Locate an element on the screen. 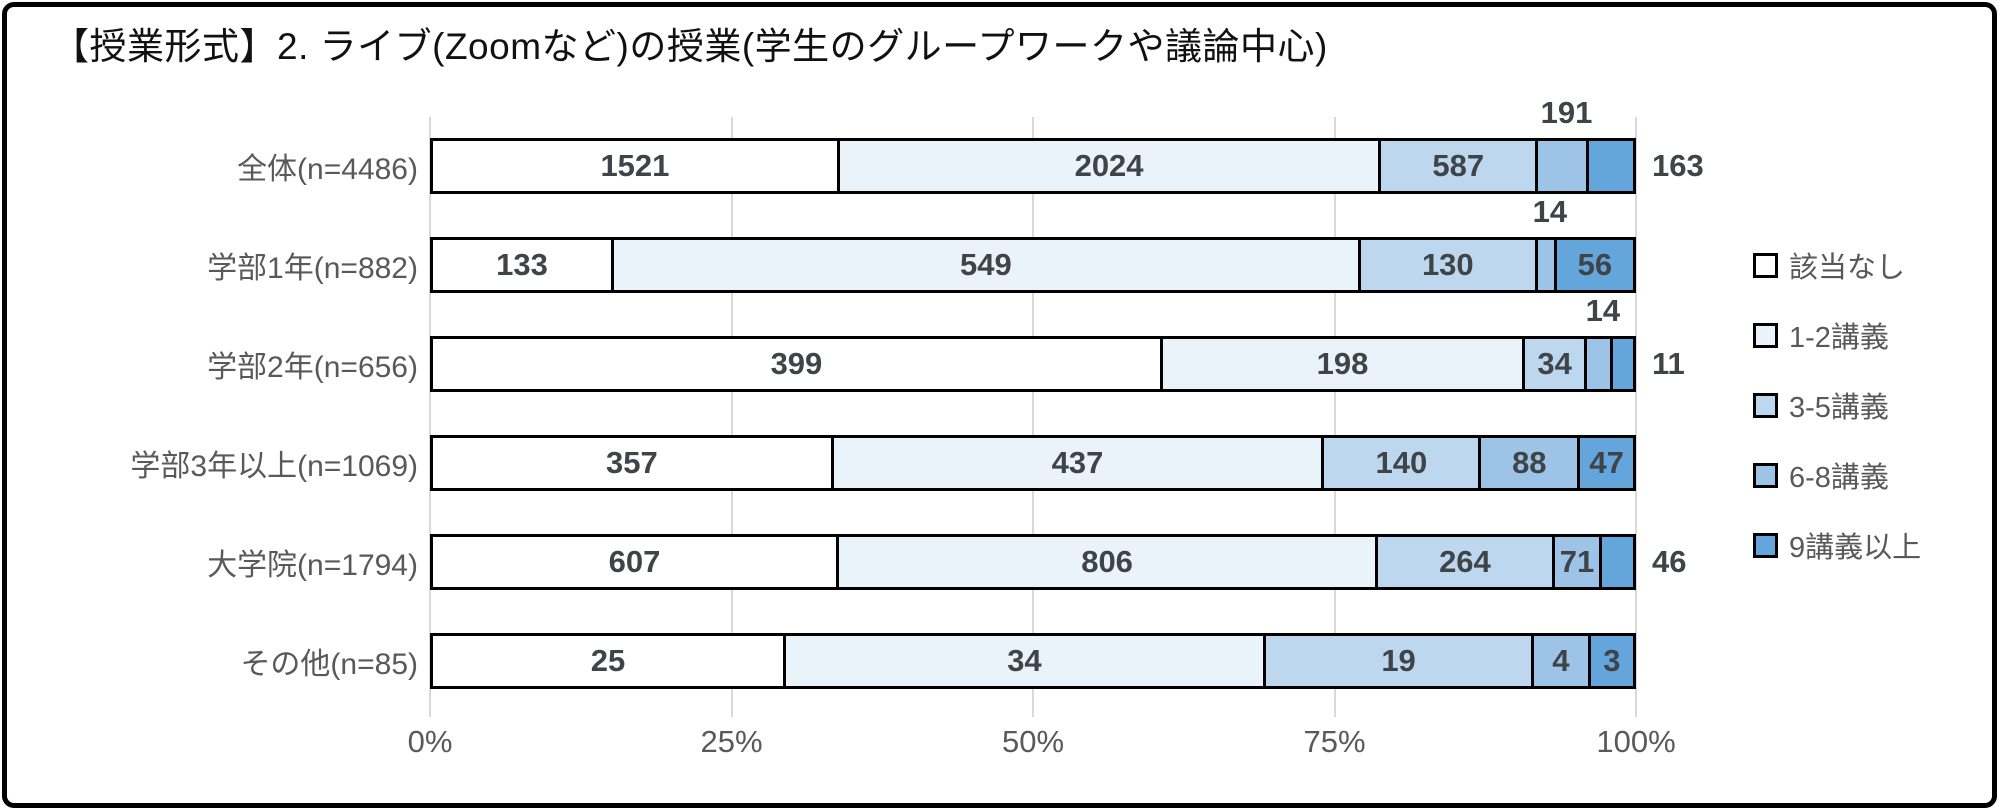  chart-title: 【授業形式】2. ライブ(Zoomなど)の授業(学生のグループワークや議論中心) is located at coordinates (690, 46).